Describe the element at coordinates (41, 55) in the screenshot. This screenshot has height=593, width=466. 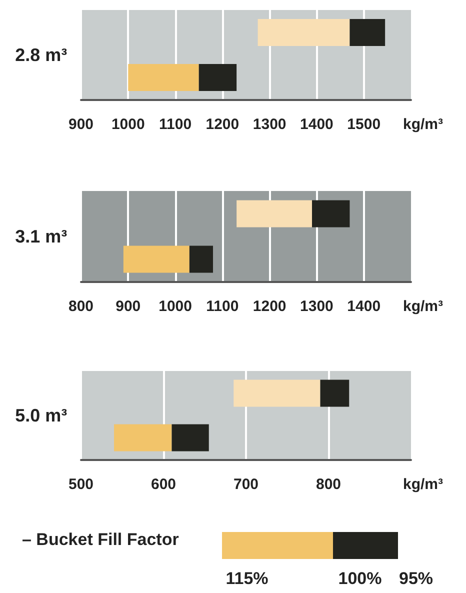
I see `y-axis-title: 2.8 m³` at that location.